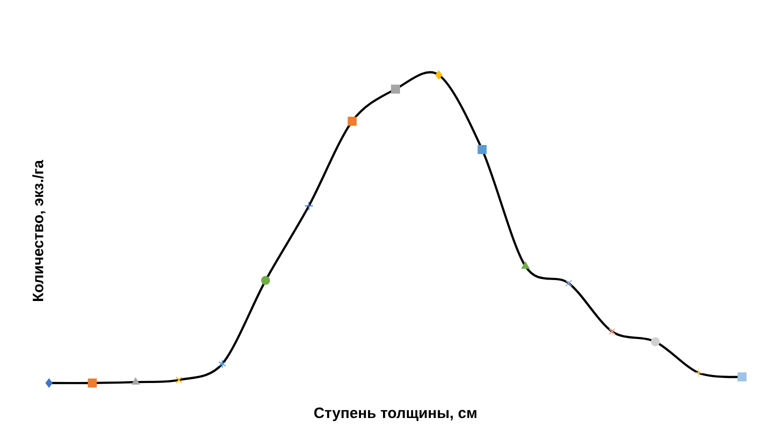  I want to click on y-axis-title: Количество, экз./га, so click(39, 230).